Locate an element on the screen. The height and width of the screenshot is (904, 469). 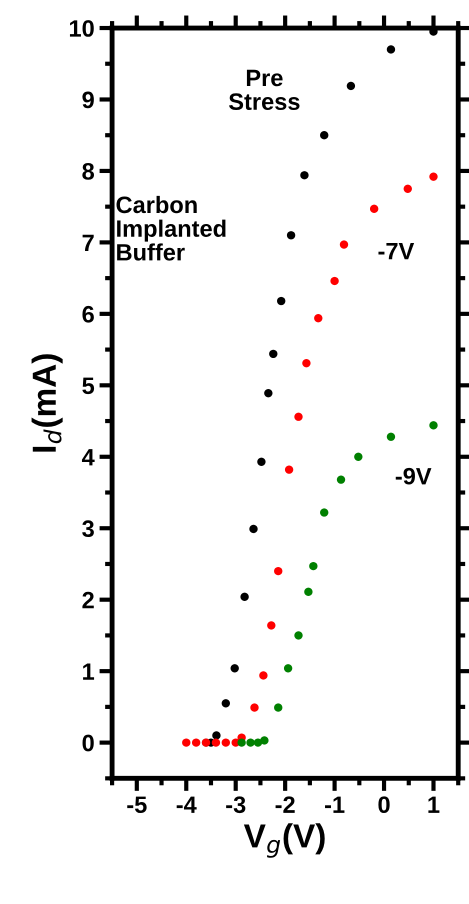
x-tick-label: -4 is located at coordinates (186, 804).